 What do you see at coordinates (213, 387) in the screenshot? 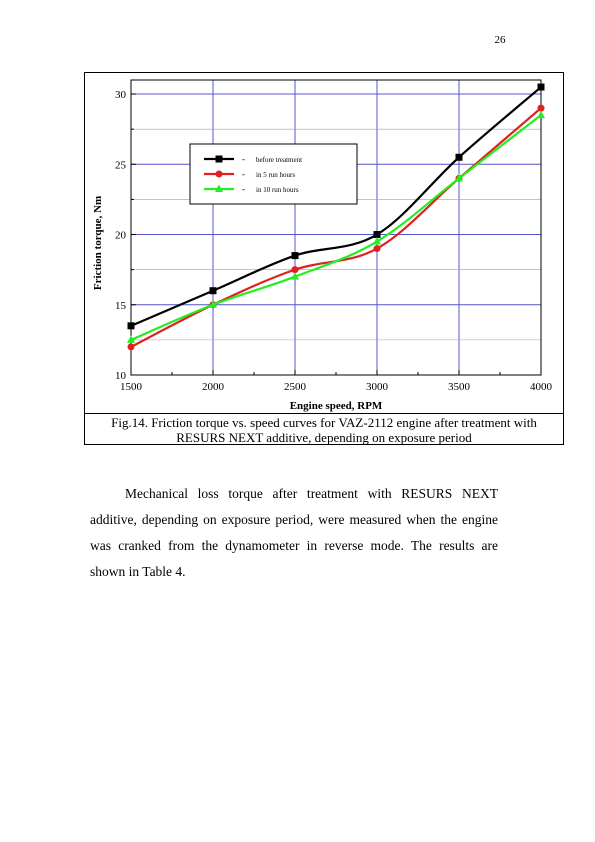
I see `x-tick-label: 2000` at bounding box center [213, 387].